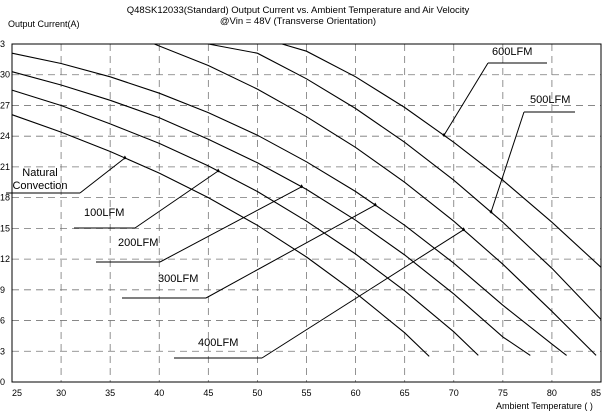  I want to click on x-tick-label: 75, so click(503, 393).